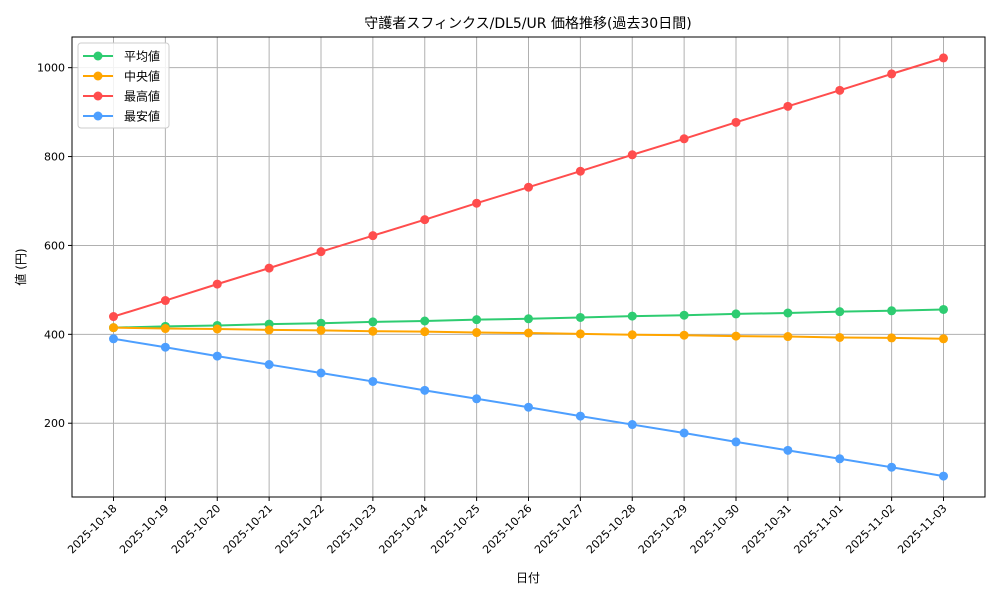 Image resolution: width=1000 pixels, height=604 pixels. Describe the element at coordinates (818, 529) in the screenshot. I see `x-tick-label: 2025-11-01` at that location.